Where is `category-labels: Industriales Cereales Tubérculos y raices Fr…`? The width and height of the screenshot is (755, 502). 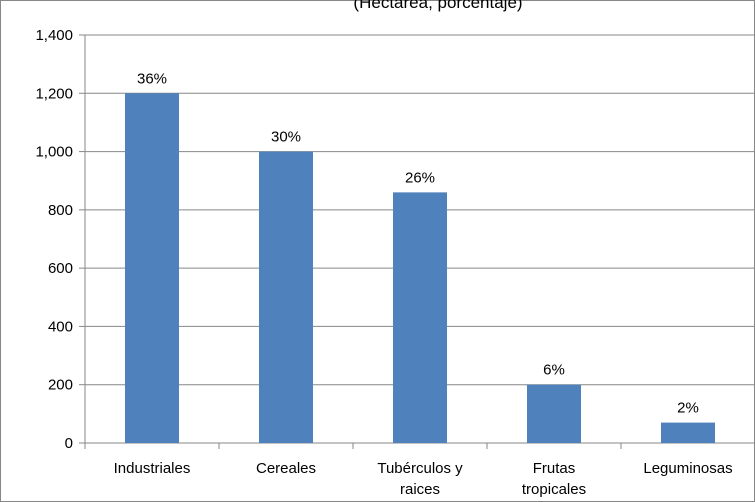
category-labels: Industriales Cereales Tubérculos y raices Fr… is located at coordinates (423, 479).